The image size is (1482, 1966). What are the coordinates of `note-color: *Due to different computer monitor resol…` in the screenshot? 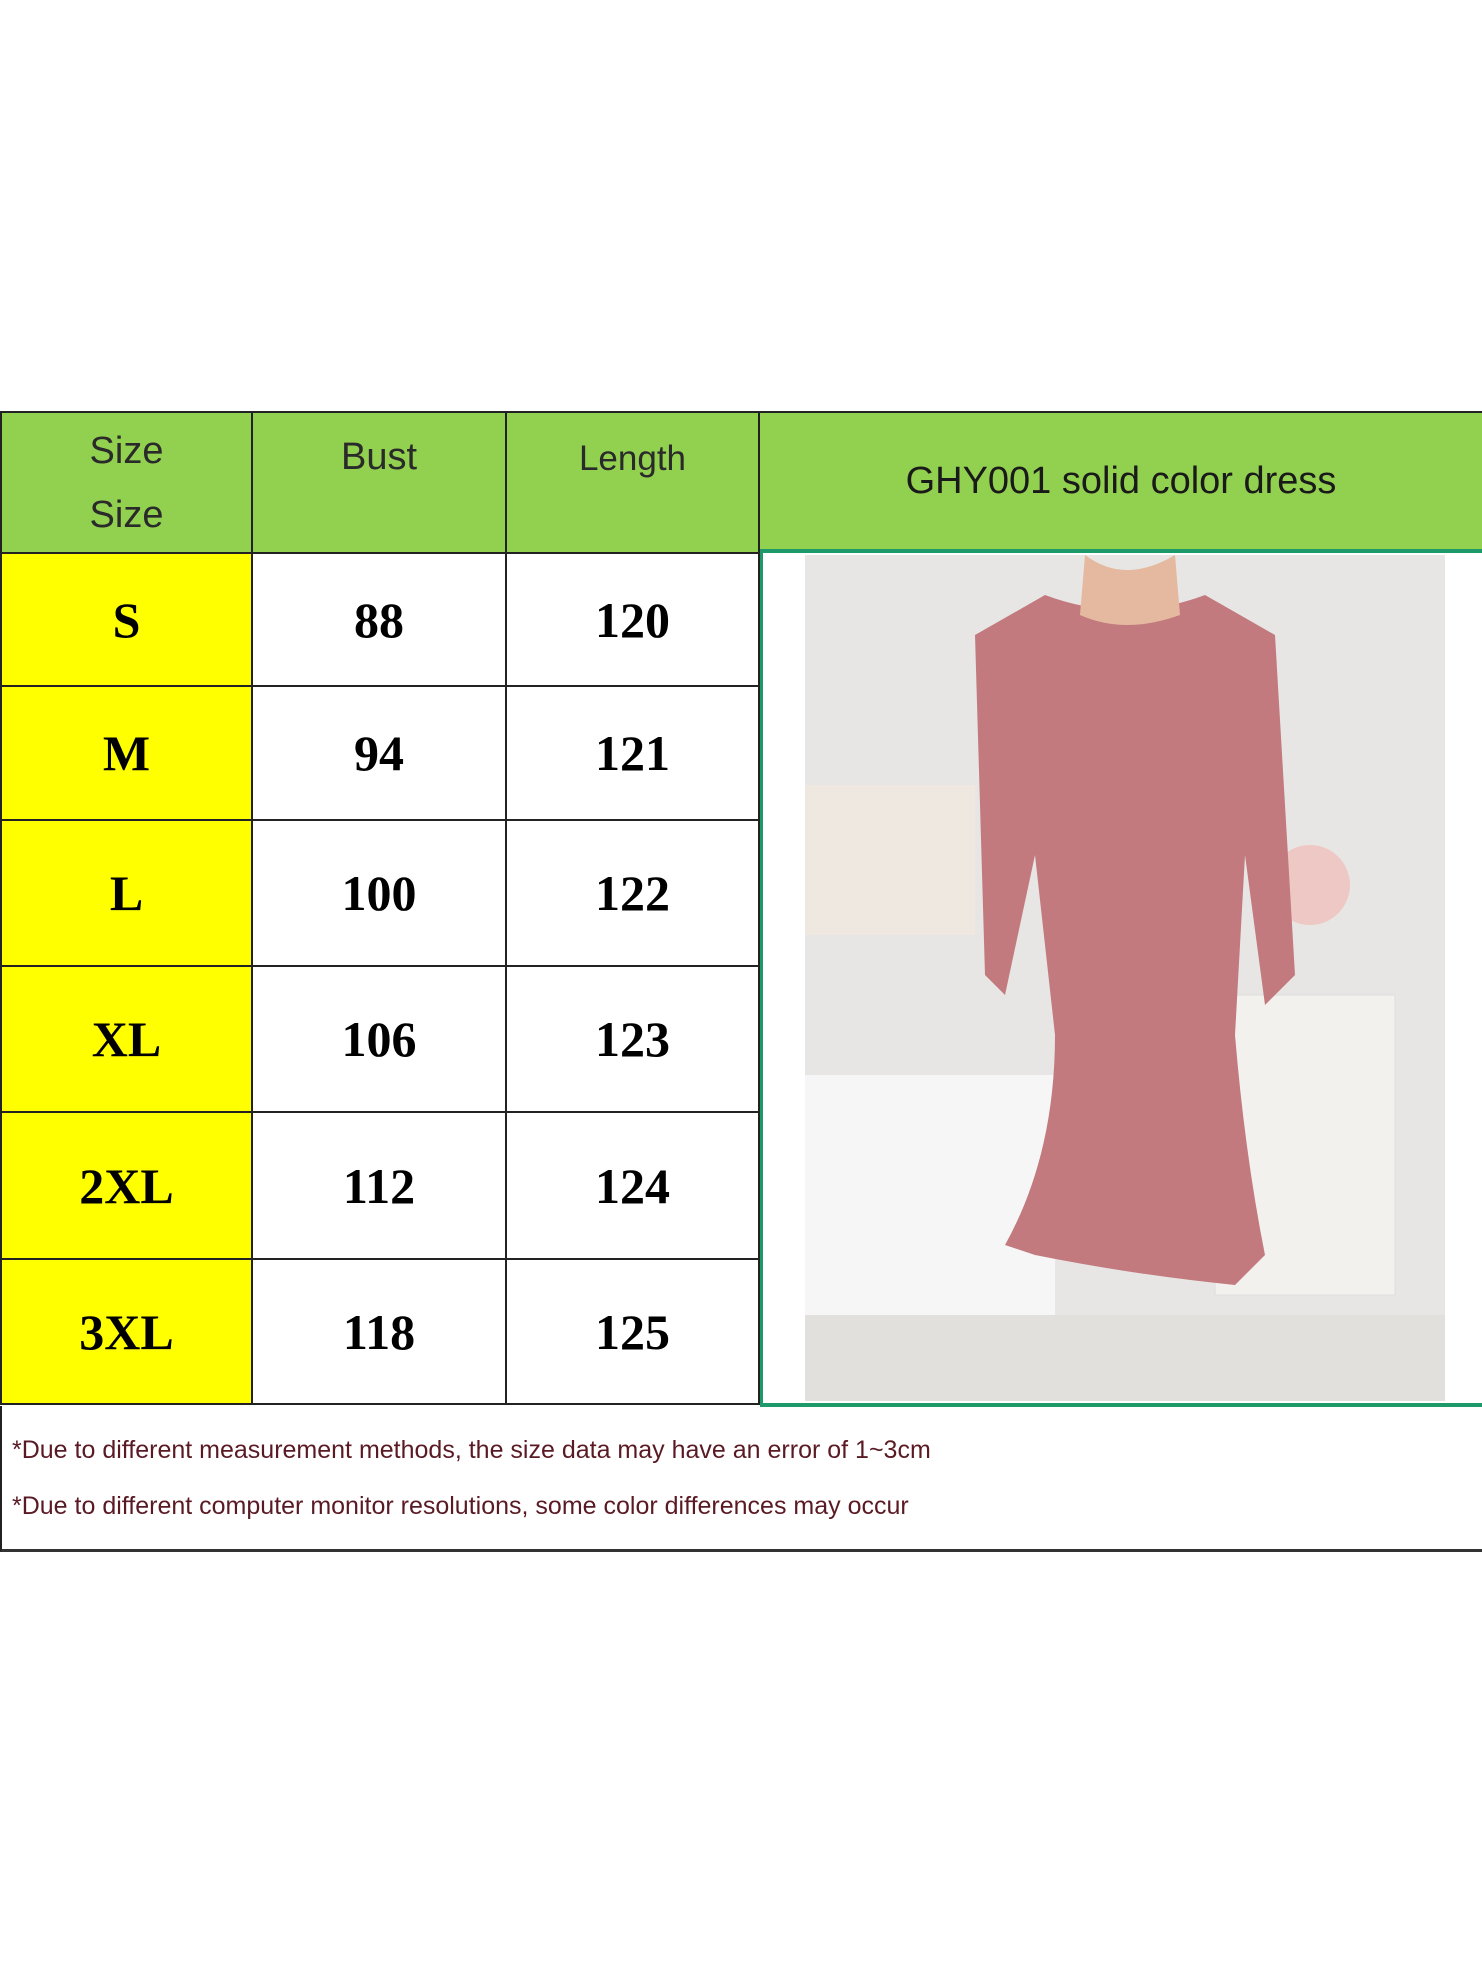 It's located at (460, 1506).